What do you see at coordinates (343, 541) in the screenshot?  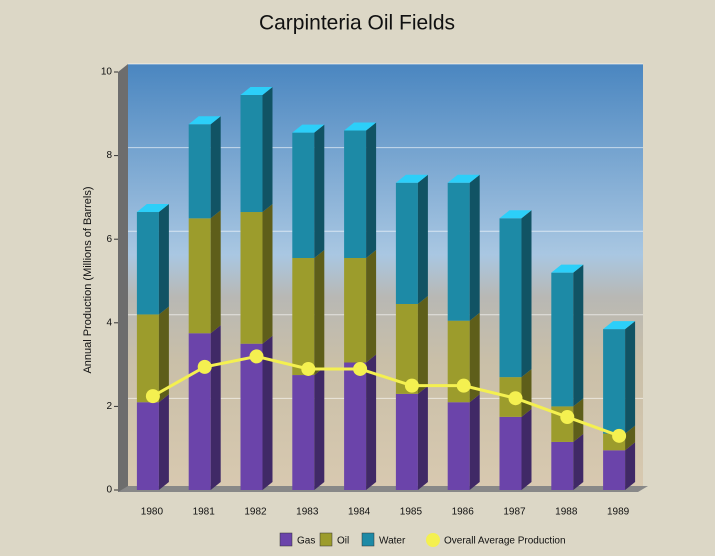 I see `legend-label: Oil` at bounding box center [343, 541].